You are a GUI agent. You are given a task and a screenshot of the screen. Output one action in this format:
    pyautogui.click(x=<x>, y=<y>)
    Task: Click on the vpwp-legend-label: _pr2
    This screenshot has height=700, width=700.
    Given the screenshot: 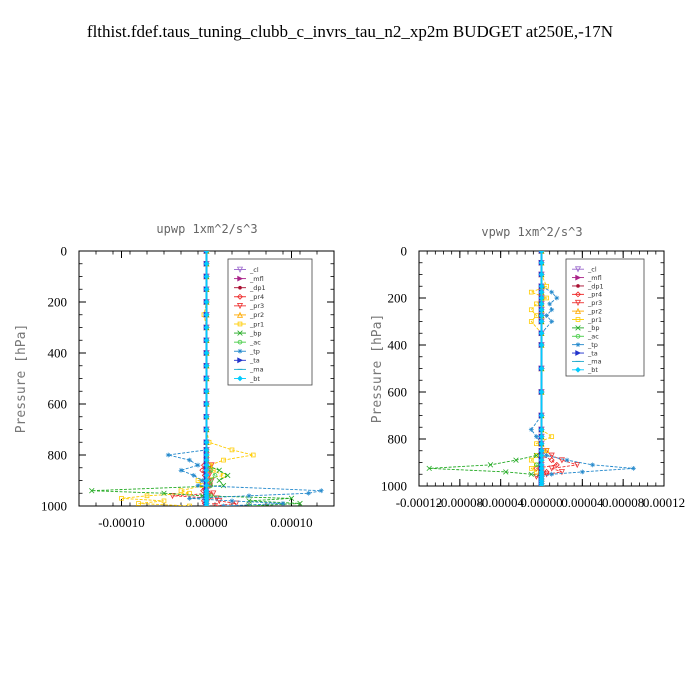 What is the action you would take?
    pyautogui.click(x=594, y=311)
    